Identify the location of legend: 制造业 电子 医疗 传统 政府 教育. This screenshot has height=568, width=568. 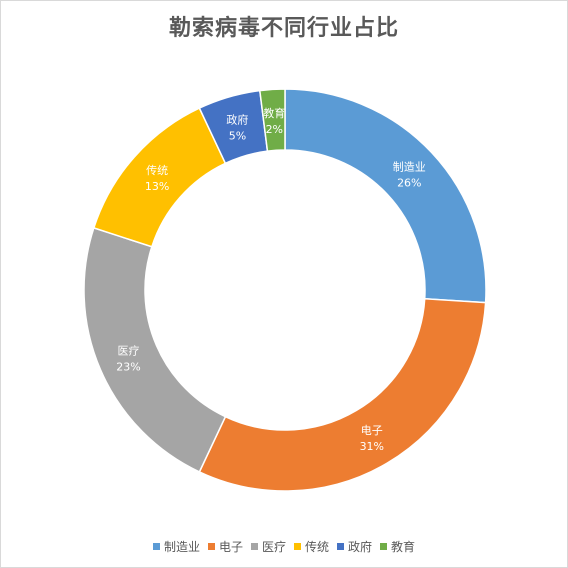
(284, 546).